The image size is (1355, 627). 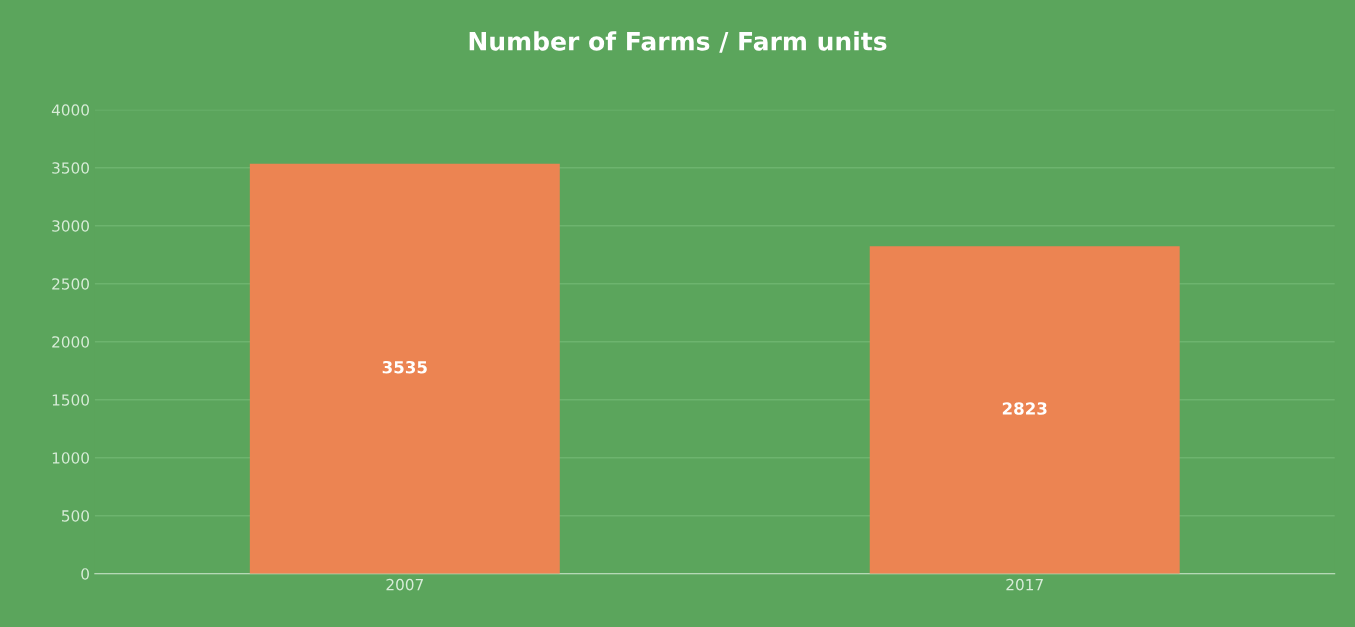 What do you see at coordinates (70, 284) in the screenshot?
I see `y-tick-label: 2500` at bounding box center [70, 284].